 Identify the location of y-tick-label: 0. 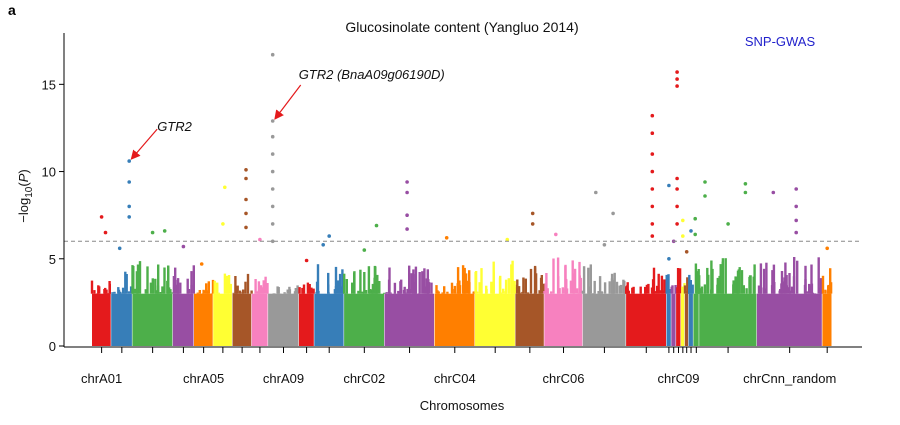
(52, 346).